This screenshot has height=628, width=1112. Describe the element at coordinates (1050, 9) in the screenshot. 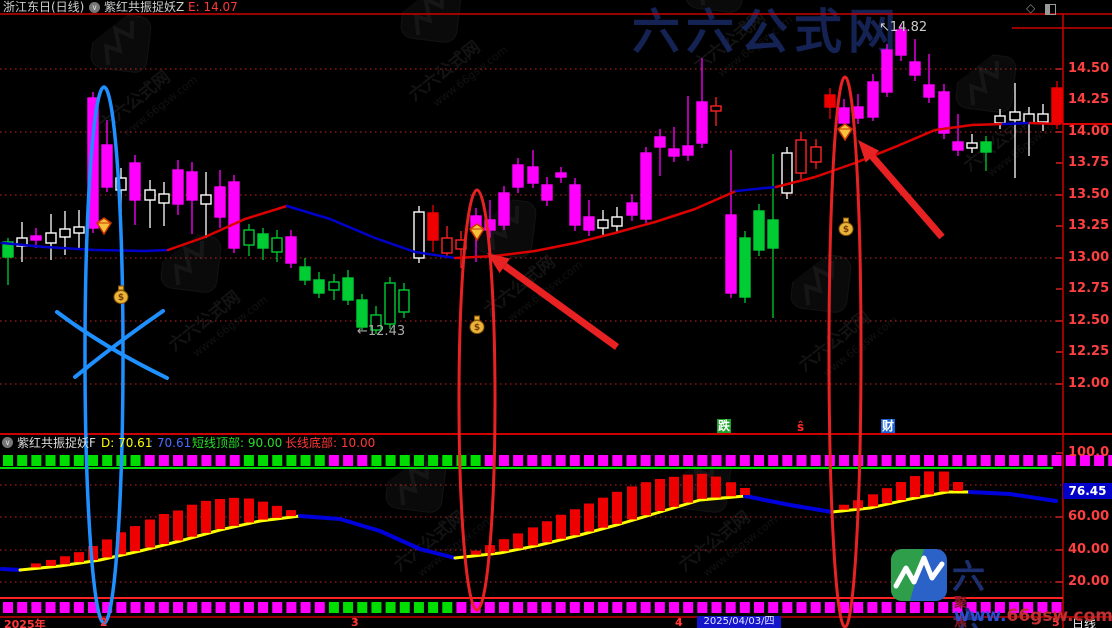

I see `window-icon` at that location.